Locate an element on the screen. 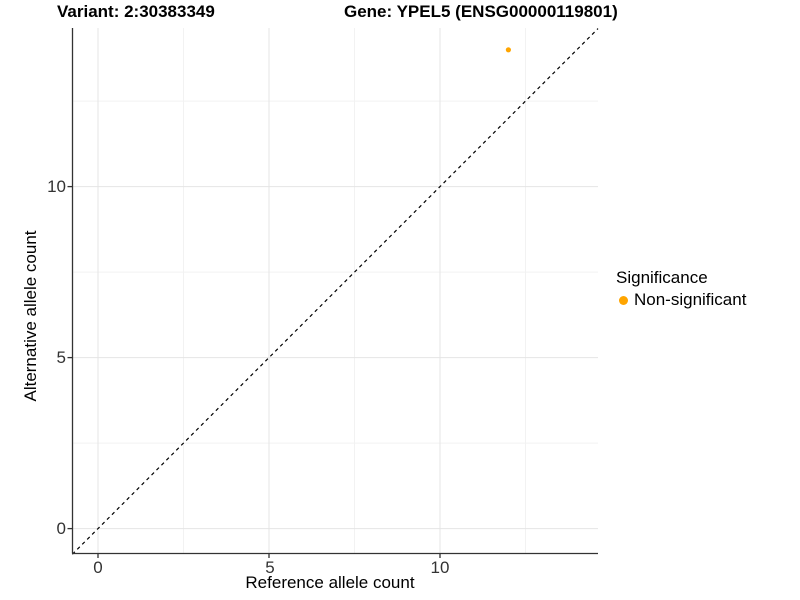 Image resolution: width=800 pixels, height=600 pixels. legend: Significance Non-significant is located at coordinates (681, 289).